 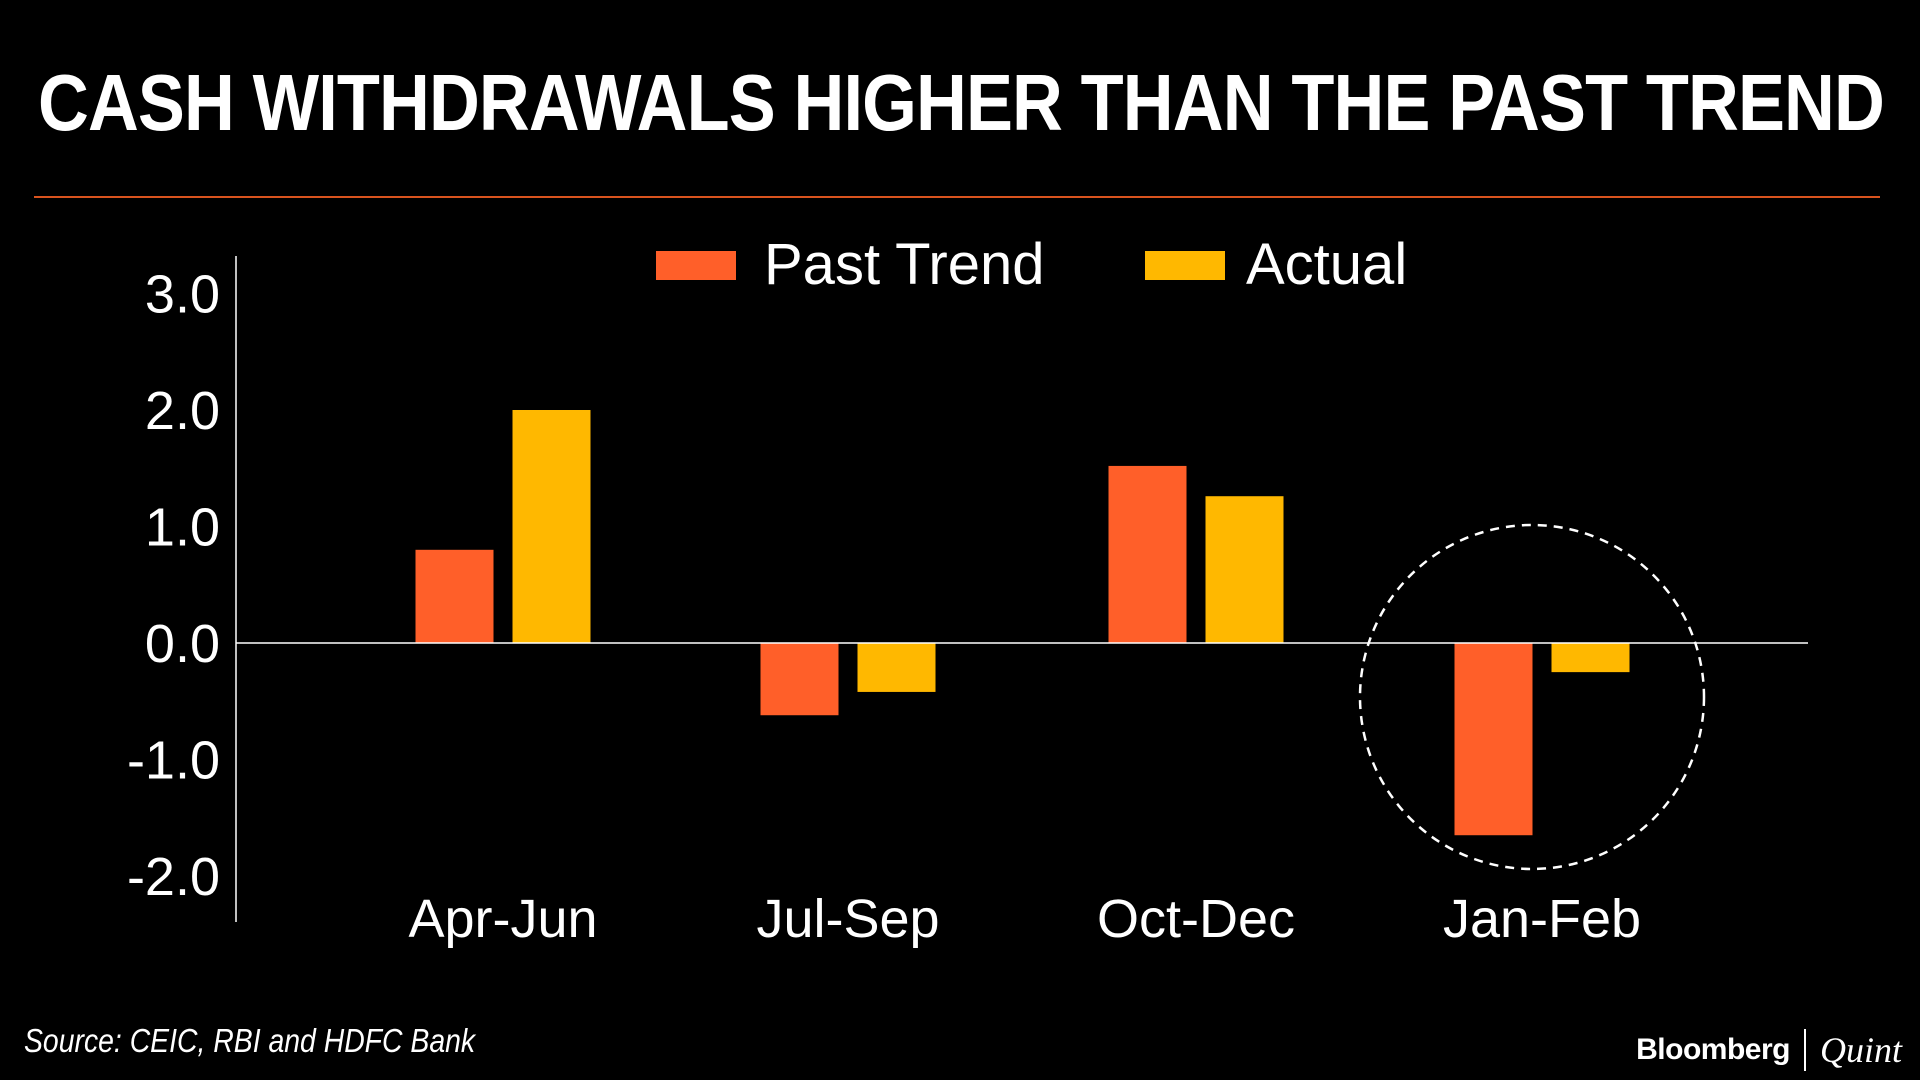 I want to click on legend-swatch-past-trend, so click(x=696, y=265).